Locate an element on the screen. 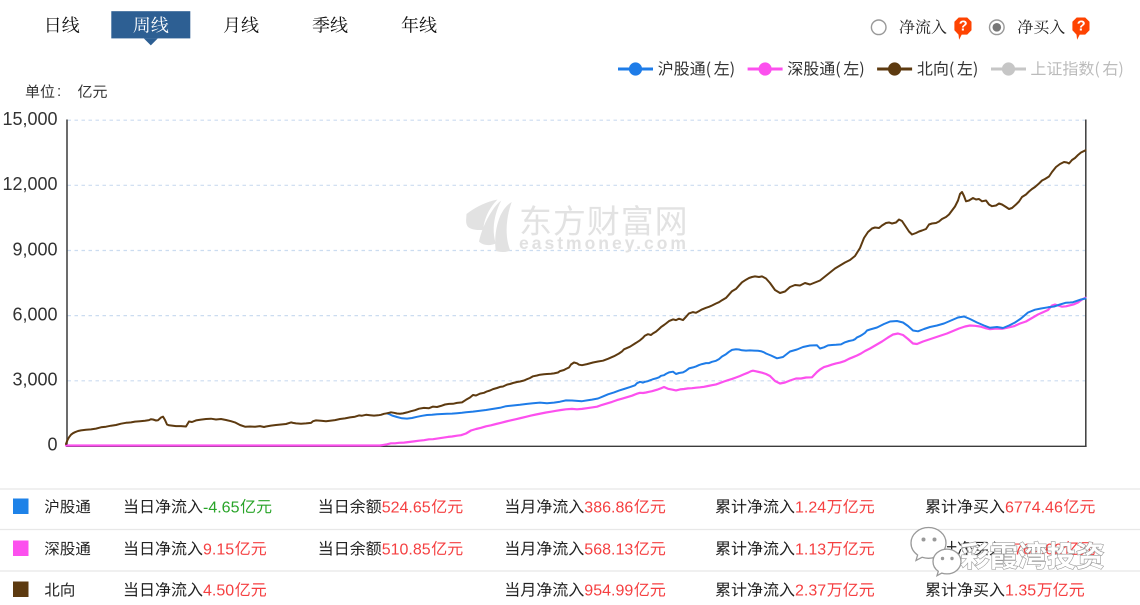  svg-text: 3,000 is located at coordinates (34, 380).